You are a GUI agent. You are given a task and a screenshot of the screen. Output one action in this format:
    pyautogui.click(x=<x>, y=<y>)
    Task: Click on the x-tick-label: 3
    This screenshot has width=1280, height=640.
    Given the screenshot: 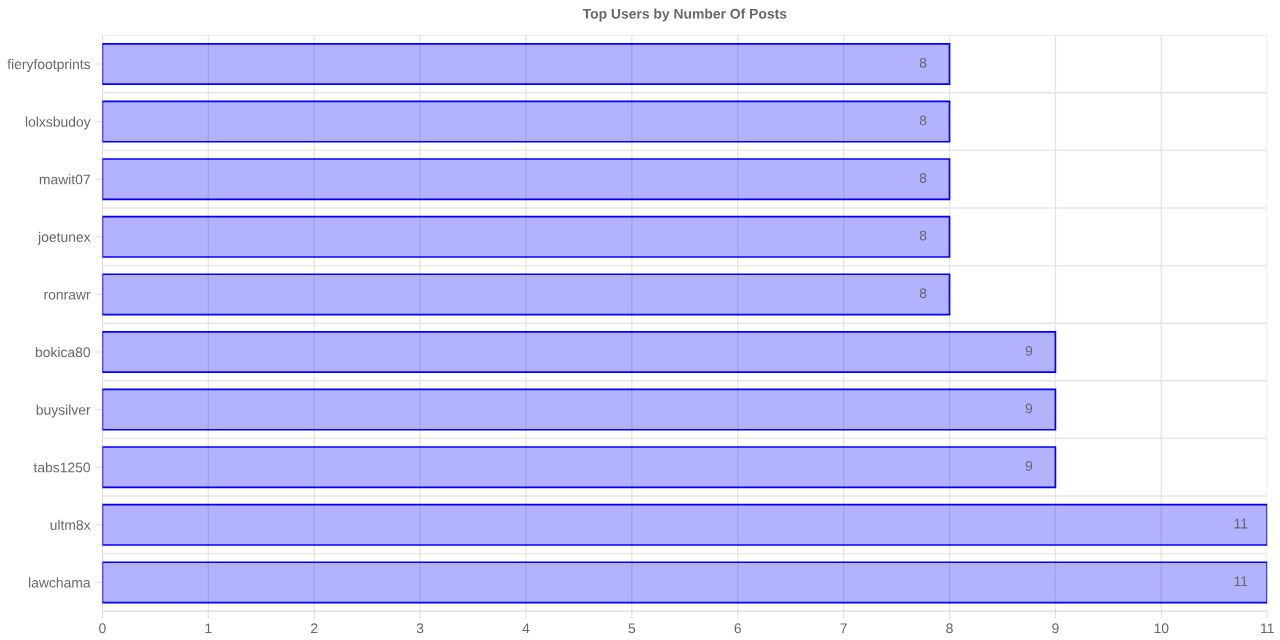 What is the action you would take?
    pyautogui.click(x=420, y=628)
    